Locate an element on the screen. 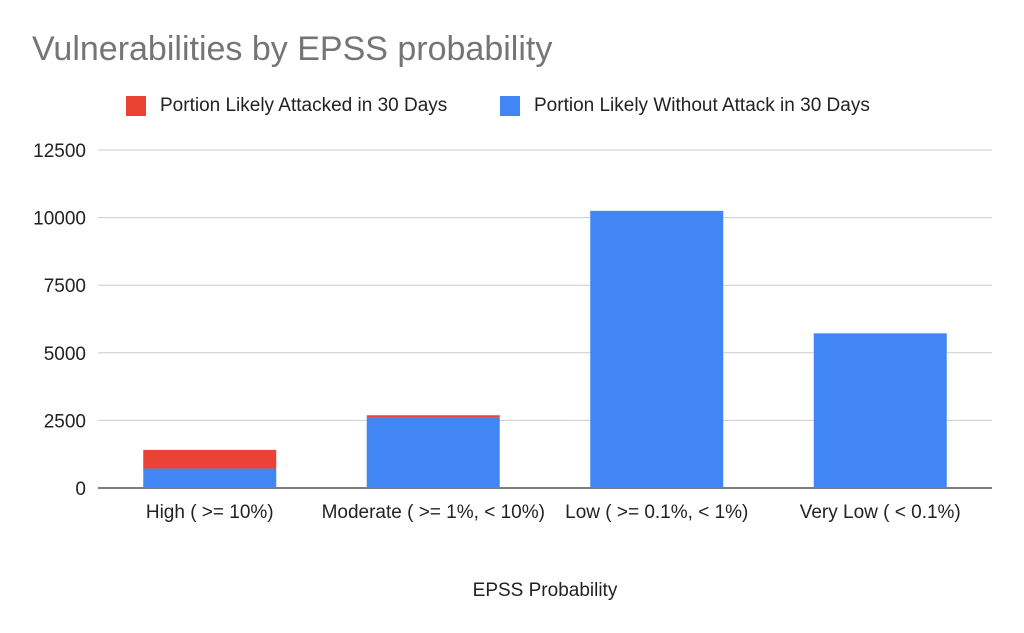 This screenshot has height=633, width=1024. y-tick-label: 5000 is located at coordinates (65, 354).